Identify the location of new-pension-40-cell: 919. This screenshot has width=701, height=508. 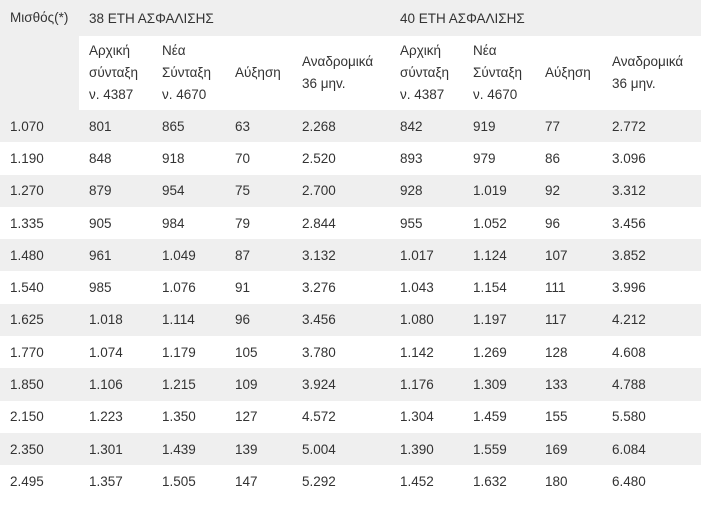
(499, 126).